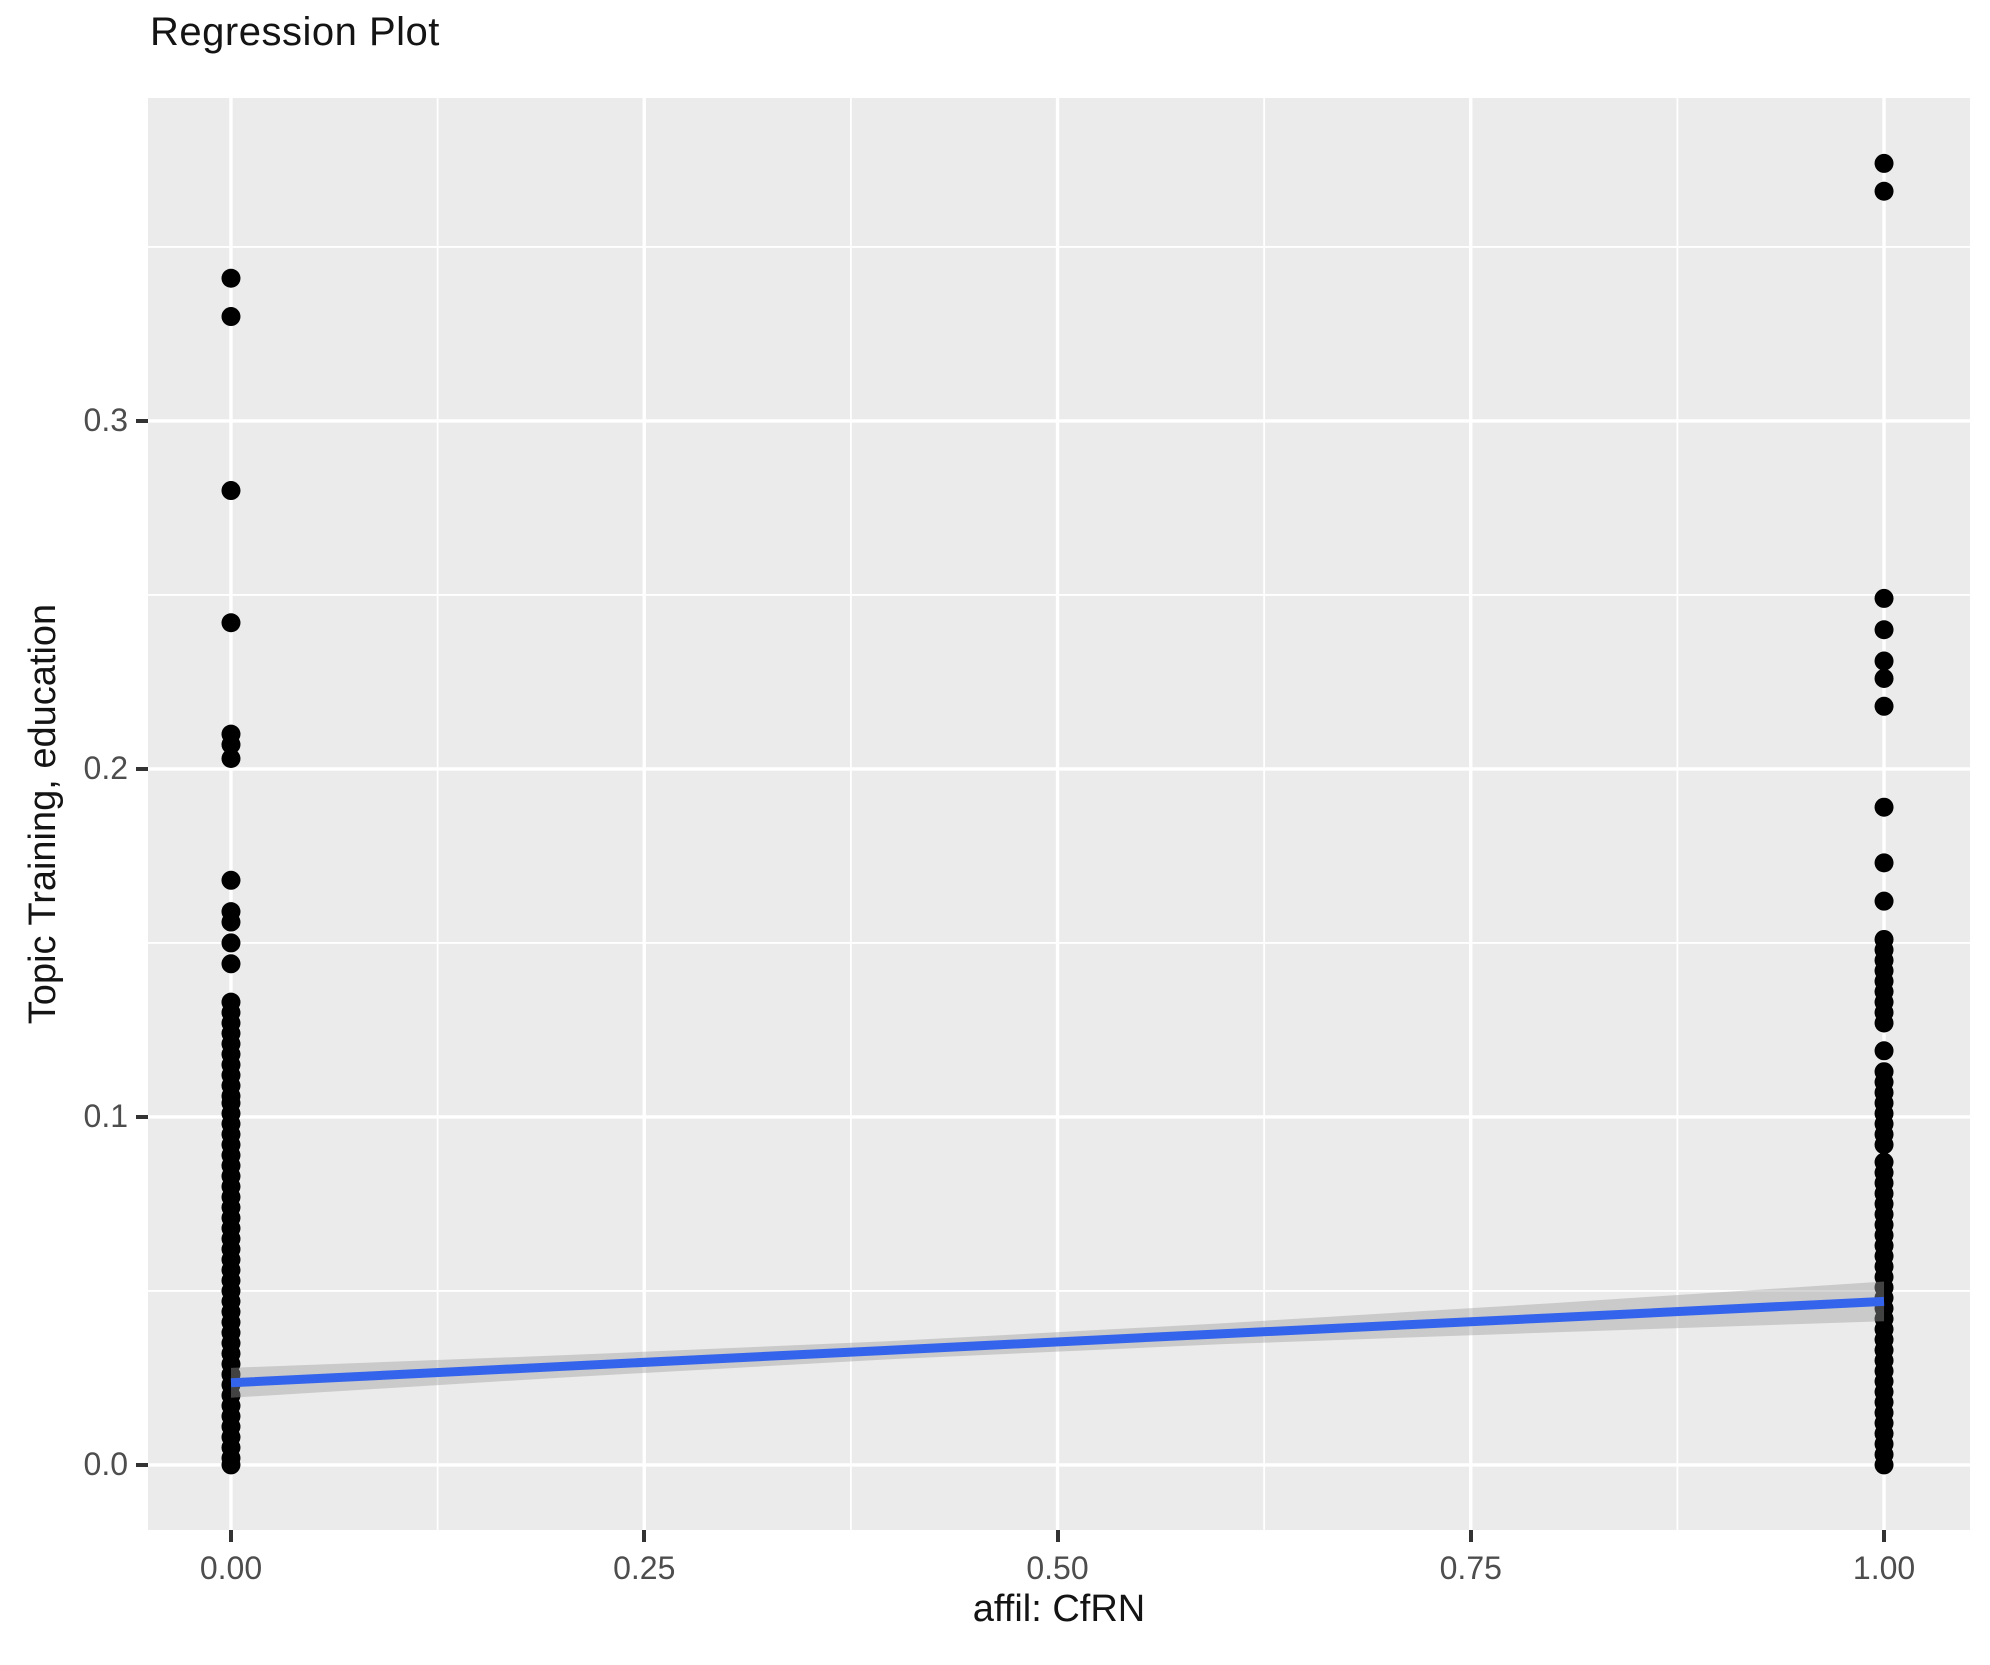  What do you see at coordinates (105, 1115) in the screenshot?
I see `y-tick-label: 0.1` at bounding box center [105, 1115].